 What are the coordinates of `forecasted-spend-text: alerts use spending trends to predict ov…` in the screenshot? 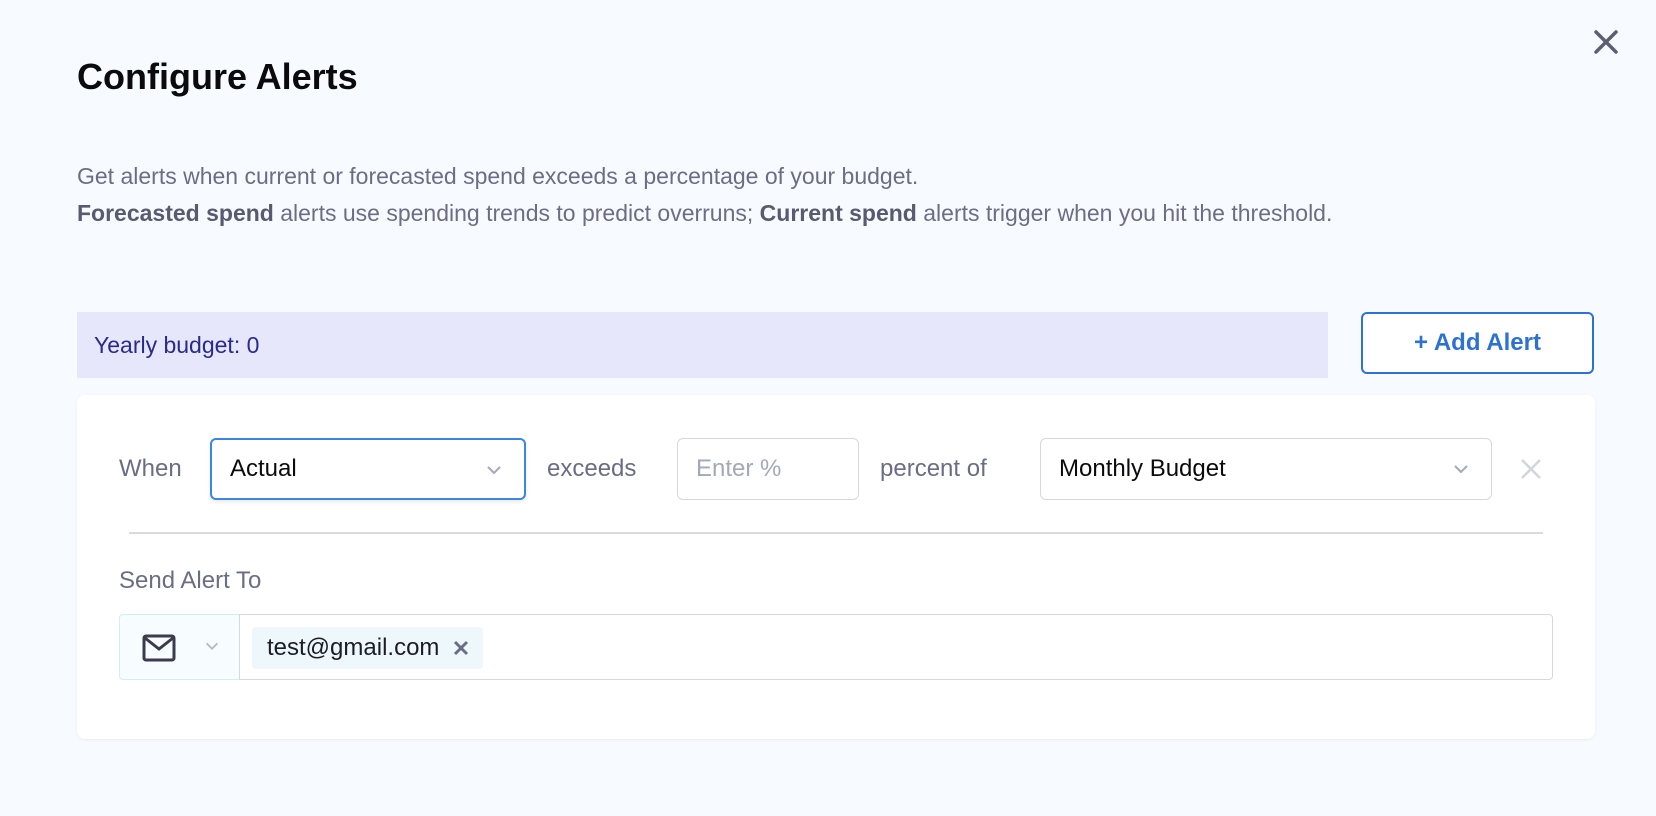 It's located at (516, 213).